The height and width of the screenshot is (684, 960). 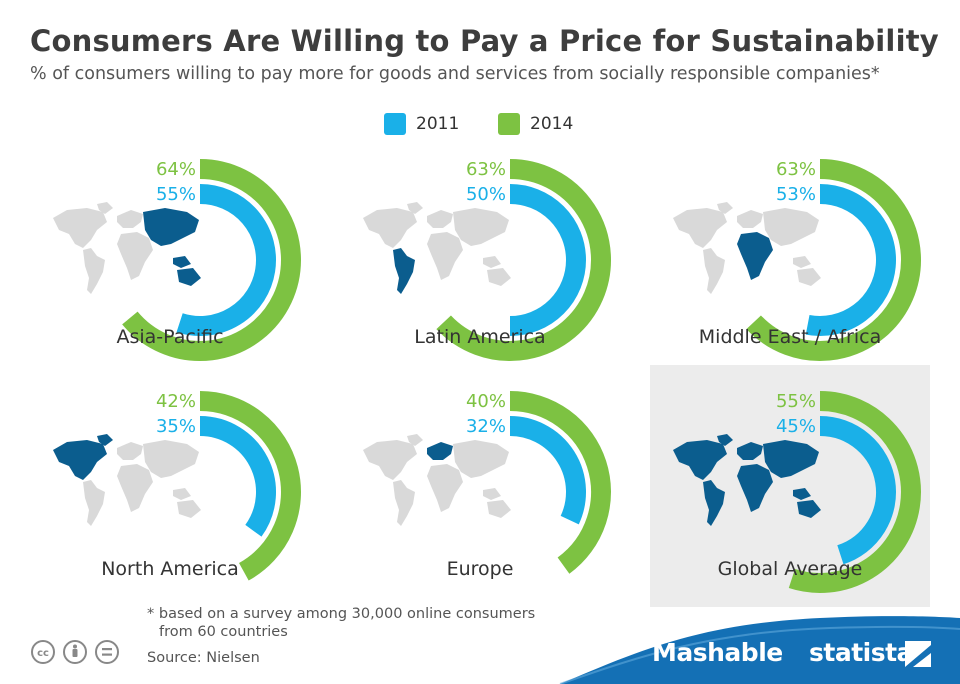 What do you see at coordinates (796, 194) in the screenshot?
I see `value-label-2011-middle-east-africa: 53%` at bounding box center [796, 194].